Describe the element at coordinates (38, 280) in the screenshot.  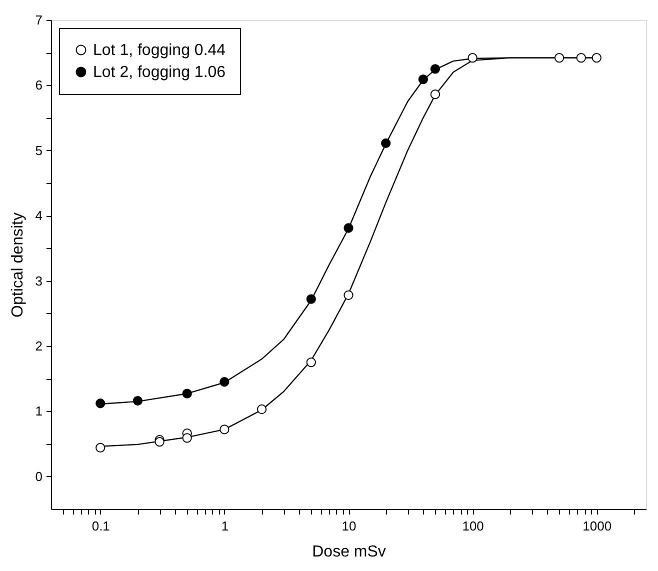
I see `y-tick-label: 3` at that location.